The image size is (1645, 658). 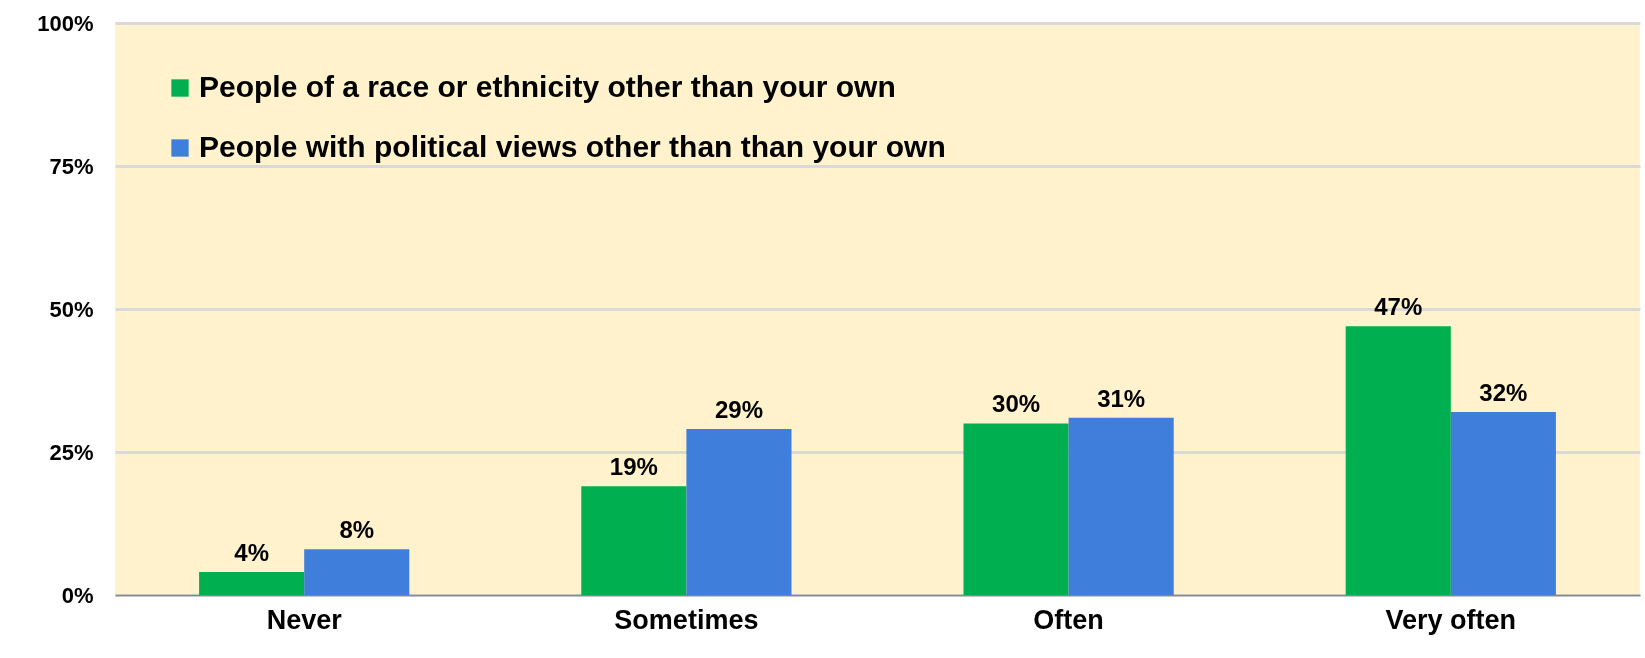 I want to click on data-label: 29%, so click(x=738, y=410).